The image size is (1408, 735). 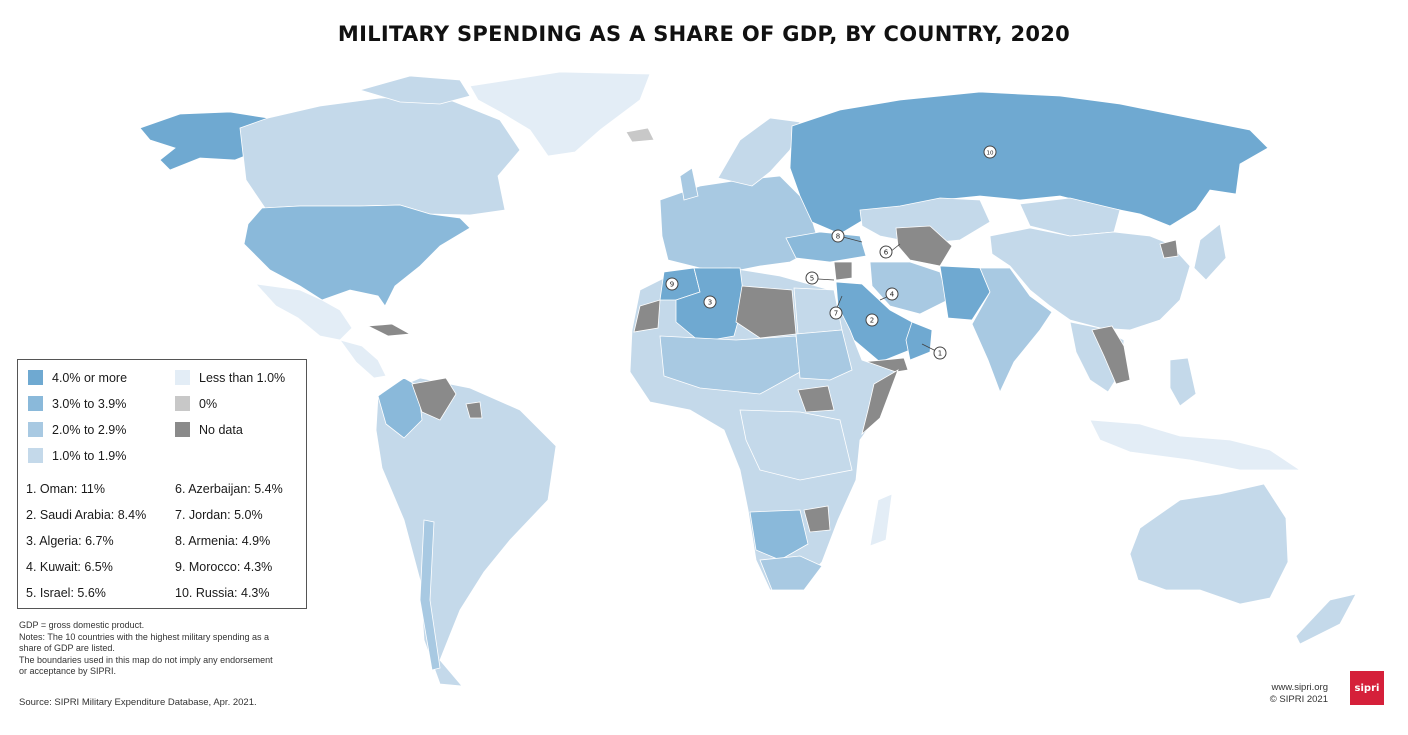 I want to click on website-link: www.sipri.org, so click(x=1300, y=687).